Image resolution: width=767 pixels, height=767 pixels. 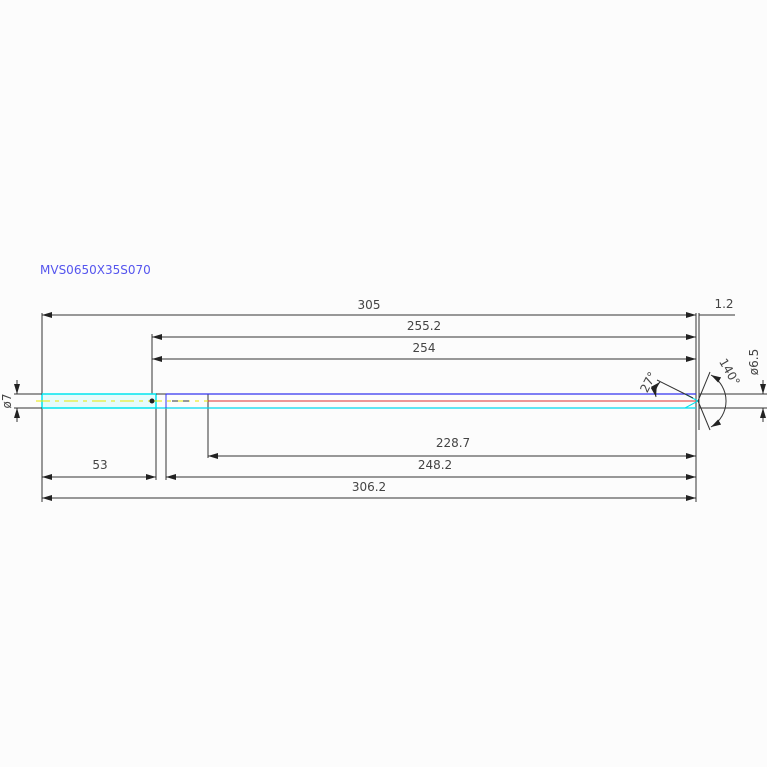 I want to click on dim-305: 305, so click(x=369, y=305).